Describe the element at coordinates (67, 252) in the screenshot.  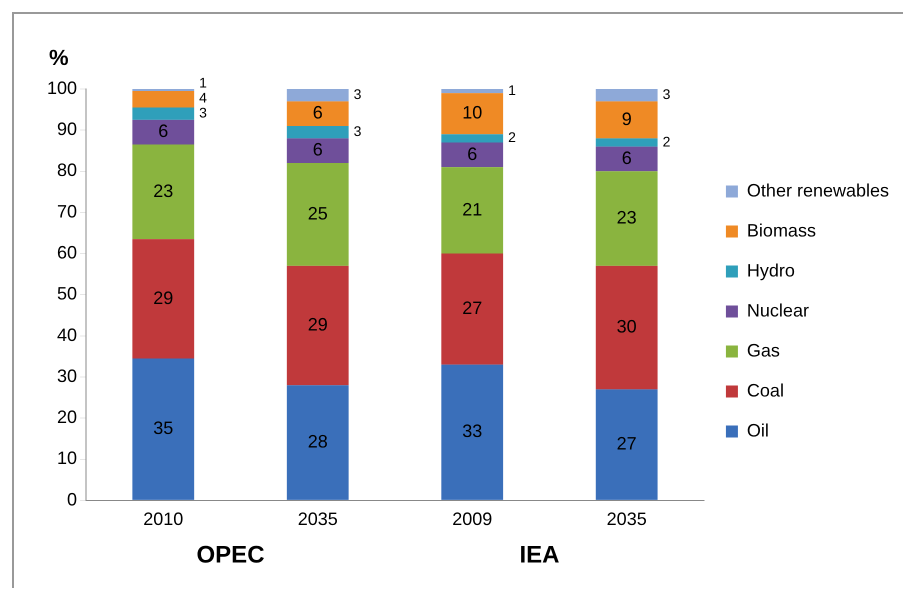
I see `y-tick-label: 60` at that location.